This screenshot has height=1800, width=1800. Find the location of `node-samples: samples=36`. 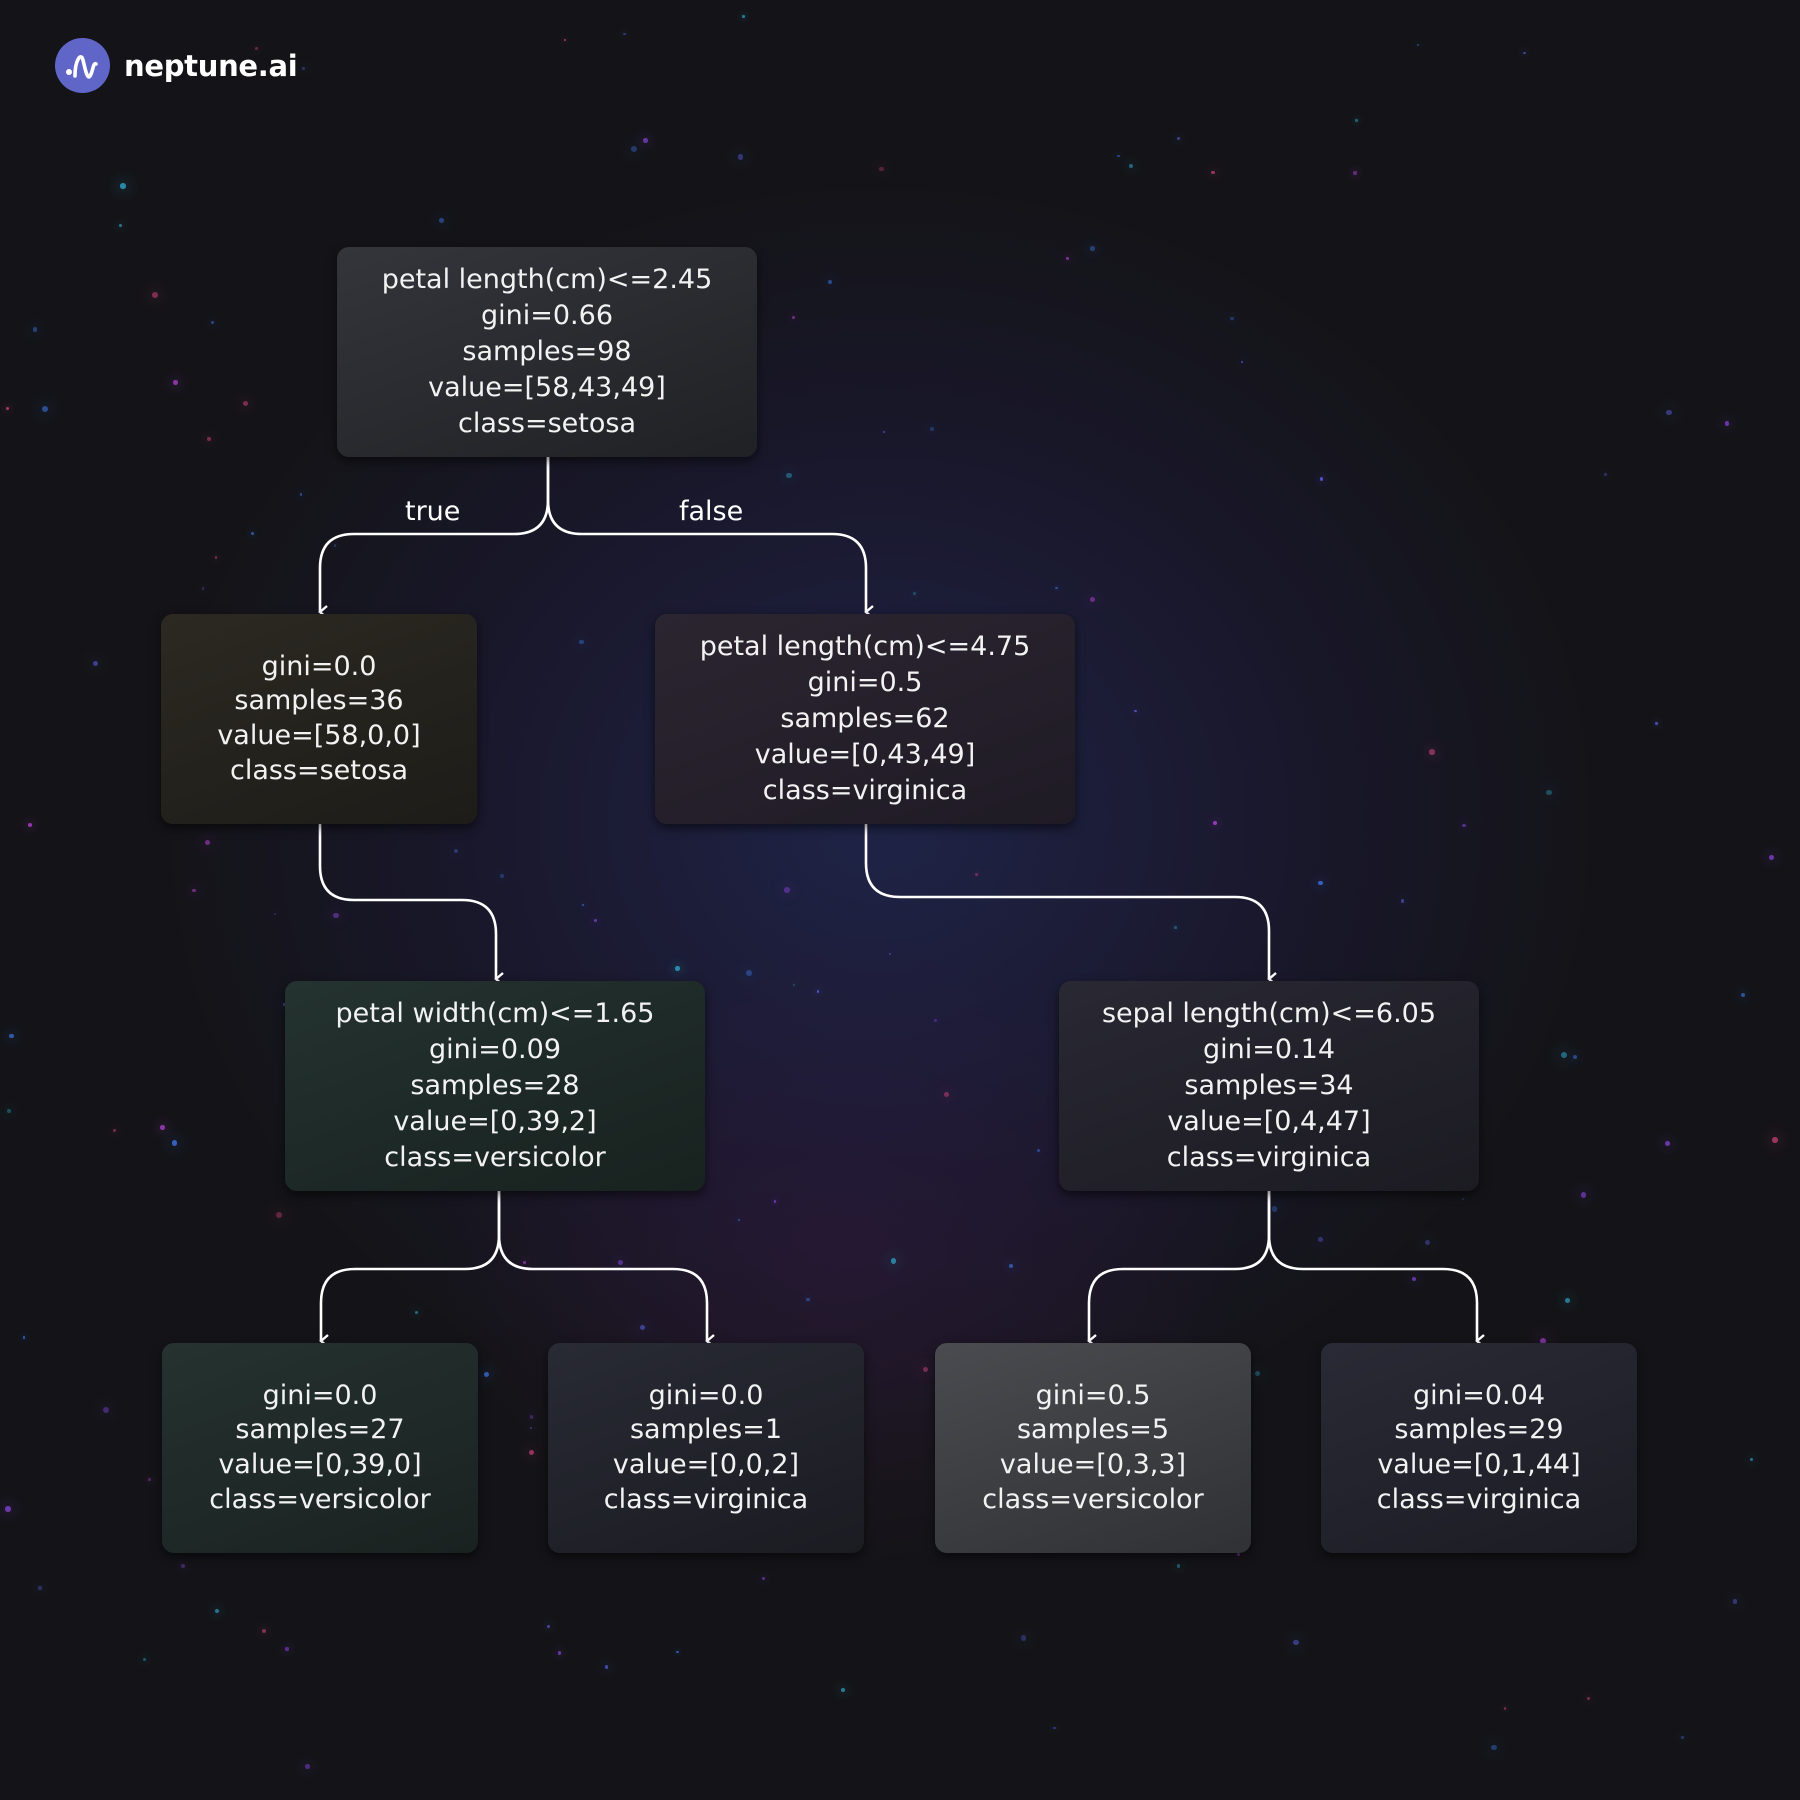

node-samples: samples=36 is located at coordinates (319, 701).